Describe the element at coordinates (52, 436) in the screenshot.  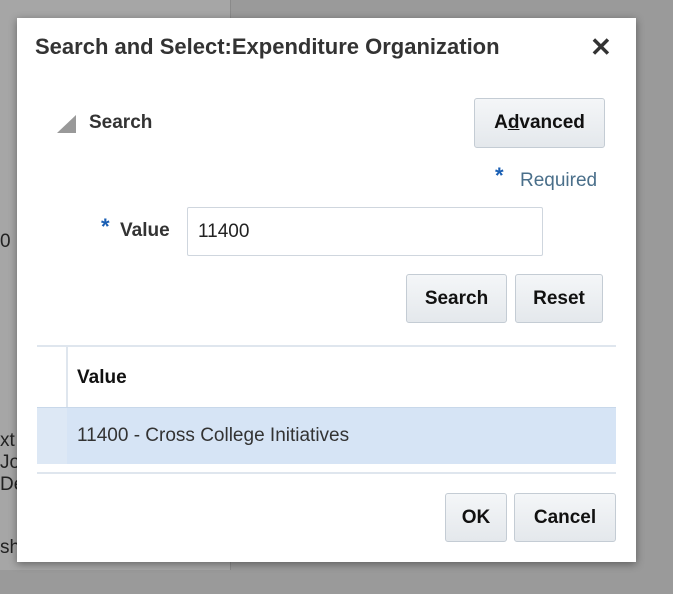
I see `row-header-cell` at that location.